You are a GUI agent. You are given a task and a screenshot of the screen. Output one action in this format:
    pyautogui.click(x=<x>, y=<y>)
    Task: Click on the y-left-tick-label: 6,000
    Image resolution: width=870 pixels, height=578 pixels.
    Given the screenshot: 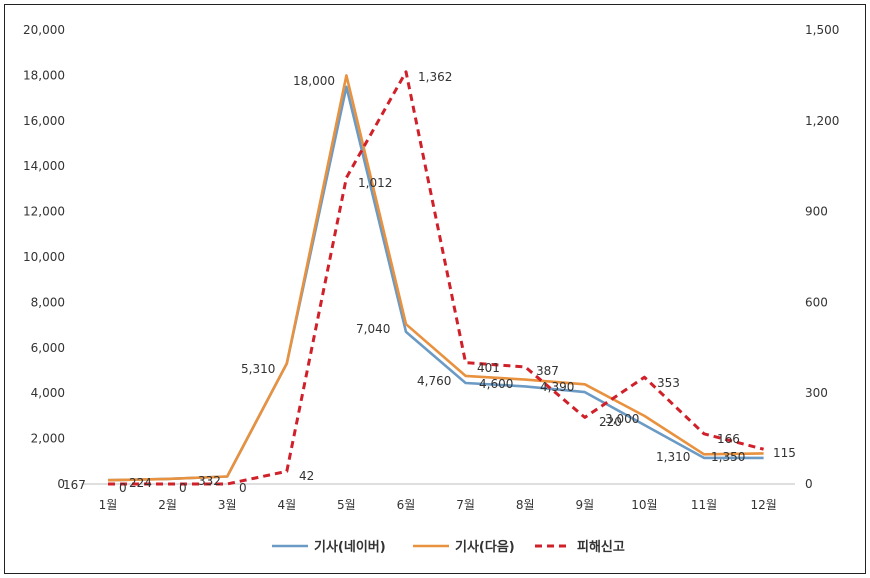 What is the action you would take?
    pyautogui.click(x=48, y=348)
    